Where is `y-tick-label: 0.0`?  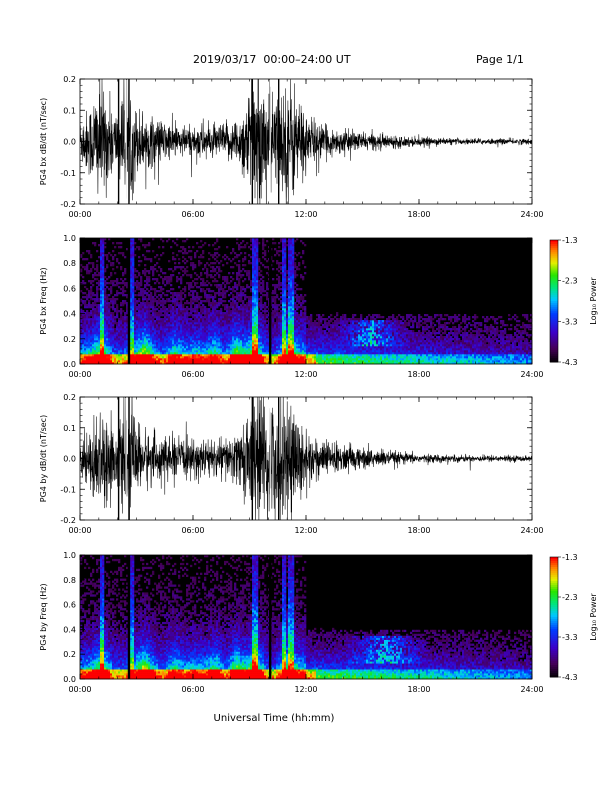 y-tick-label: 0.0 is located at coordinates (69, 142).